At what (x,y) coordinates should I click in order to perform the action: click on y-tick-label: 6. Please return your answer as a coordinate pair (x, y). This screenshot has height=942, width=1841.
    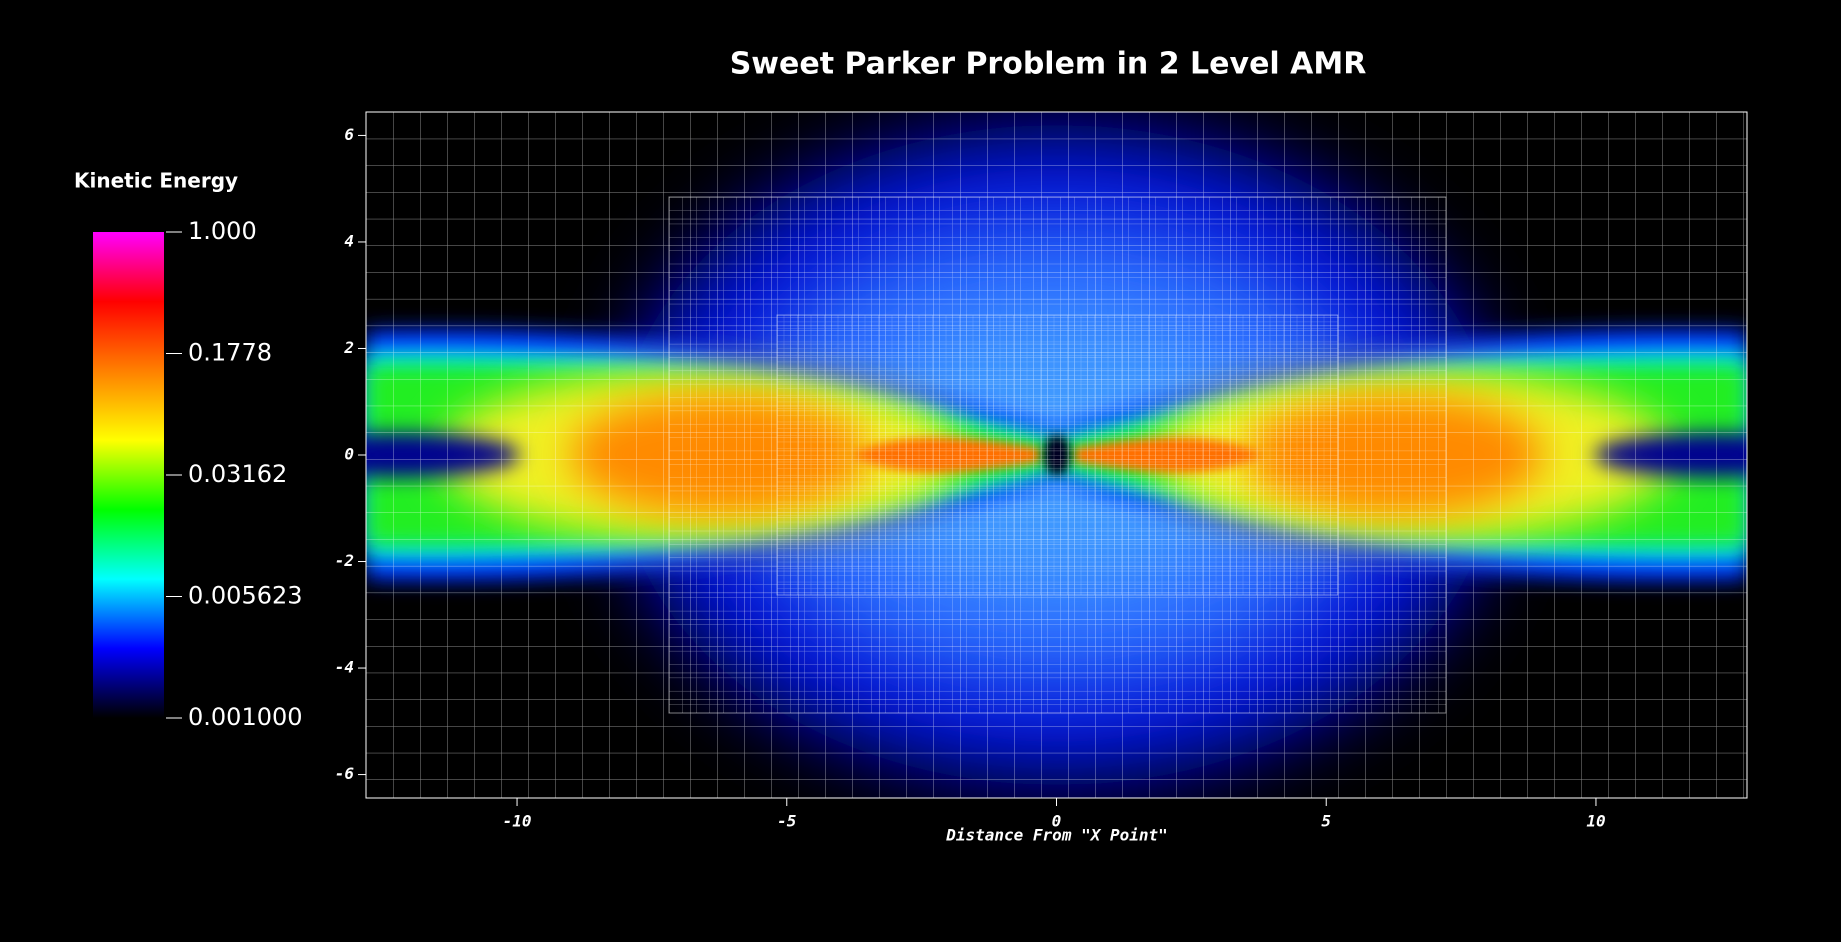
    Looking at the image, I should click on (349, 134).